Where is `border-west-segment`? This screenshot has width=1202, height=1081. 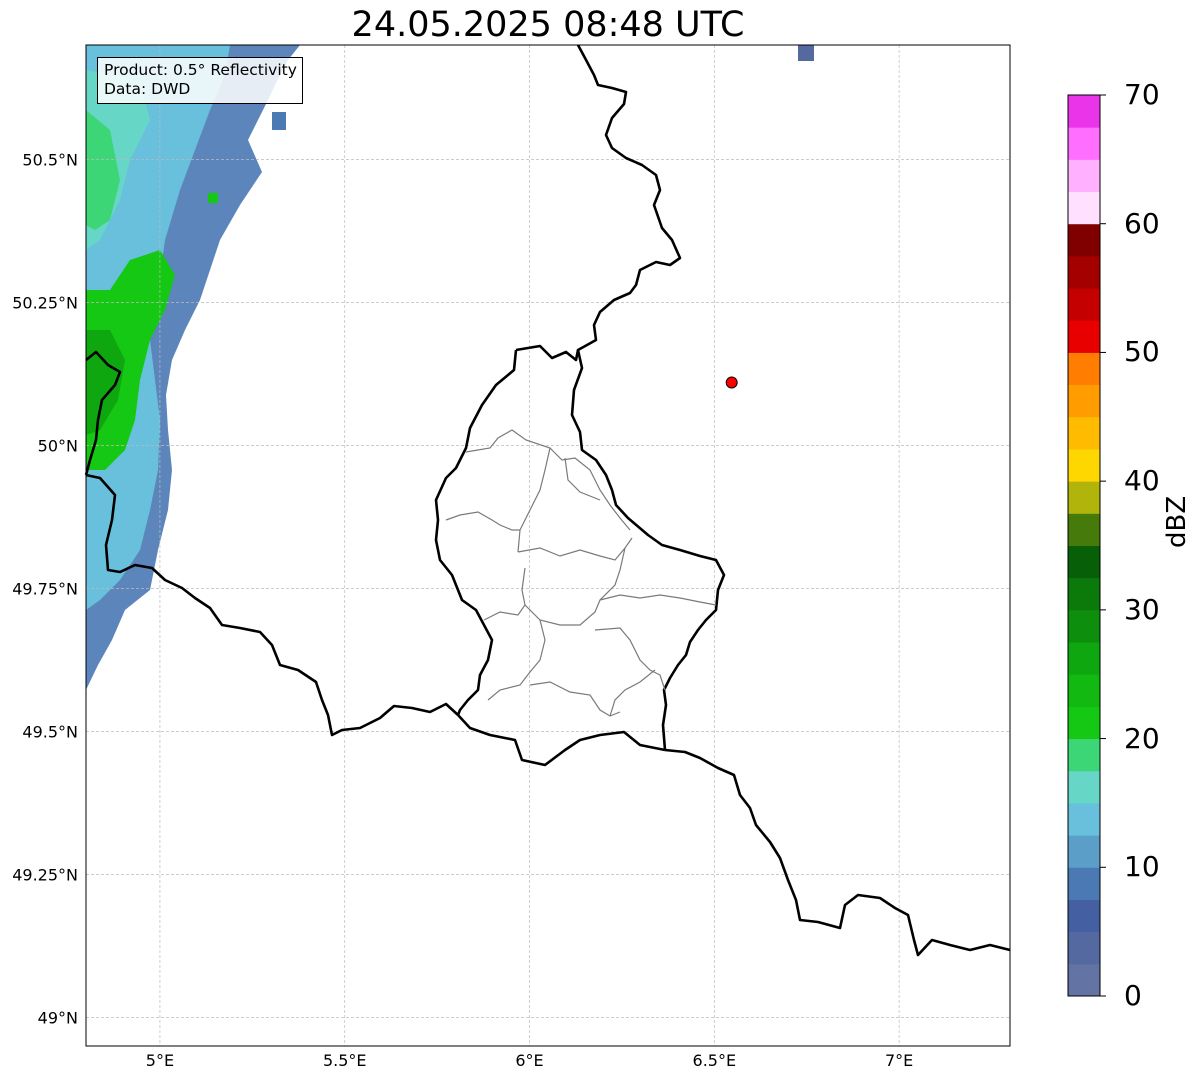
border-west-segment is located at coordinates (103, 413).